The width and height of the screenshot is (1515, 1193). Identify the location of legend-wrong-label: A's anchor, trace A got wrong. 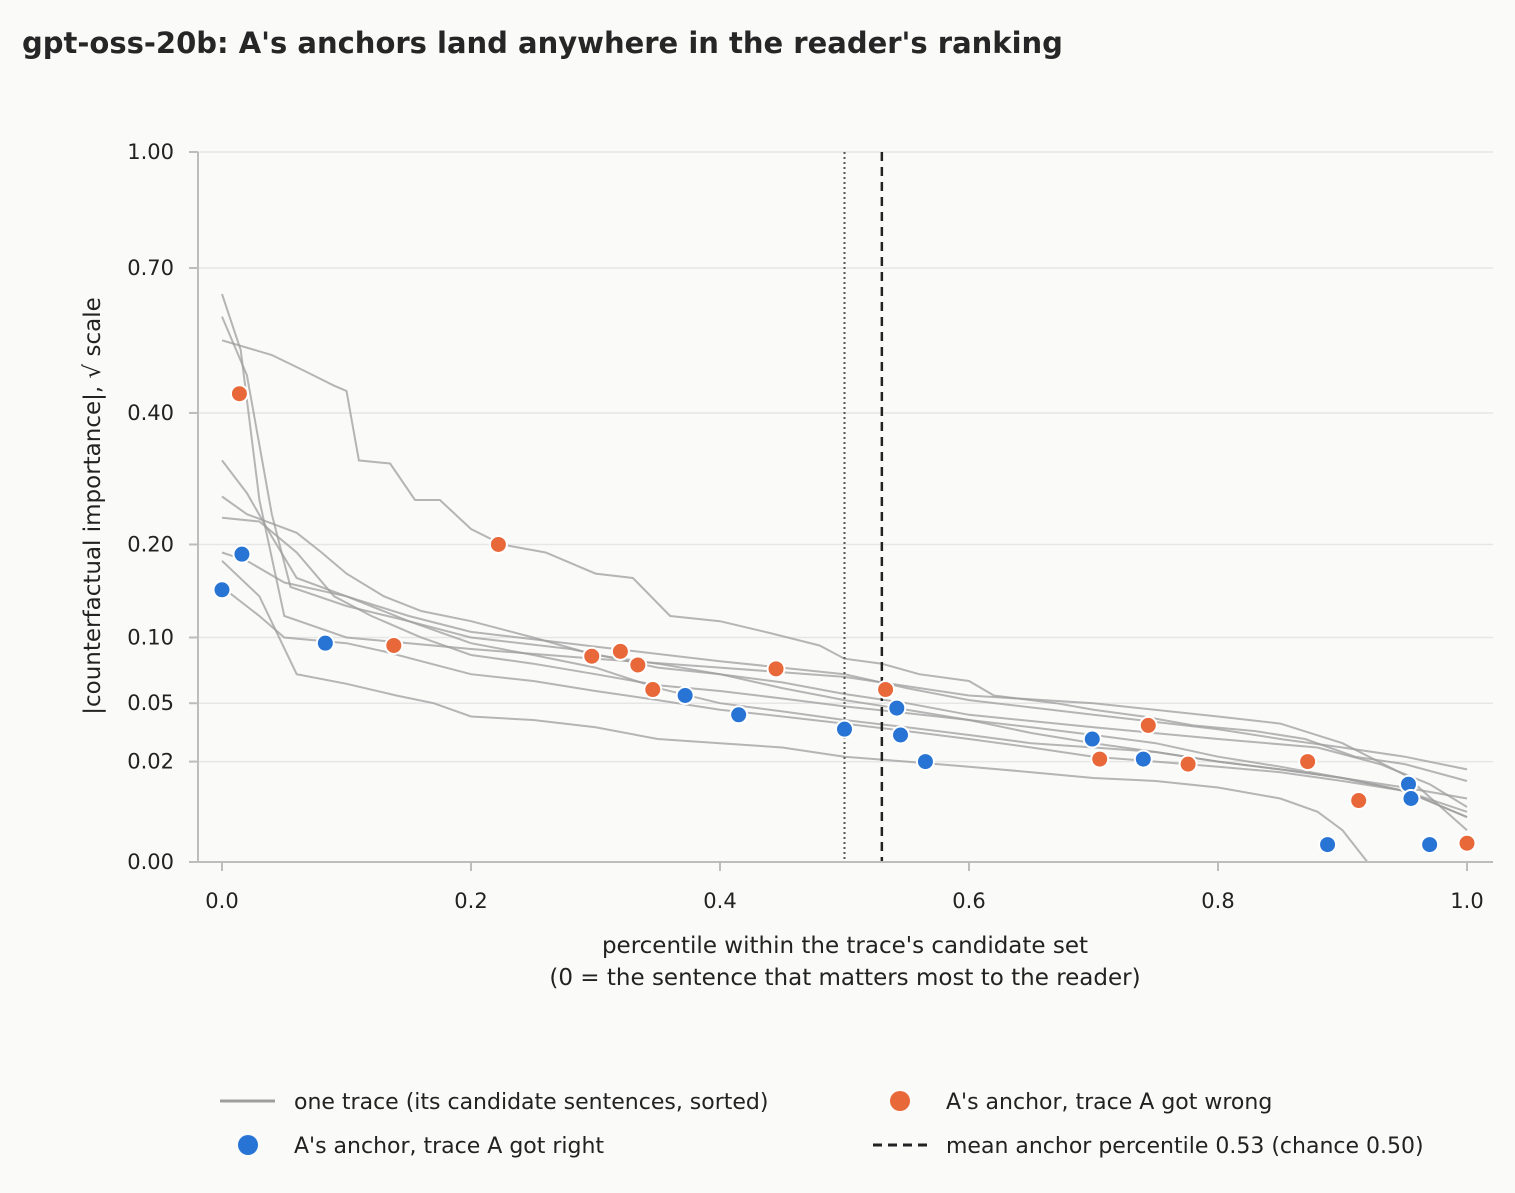
(1109, 1102).